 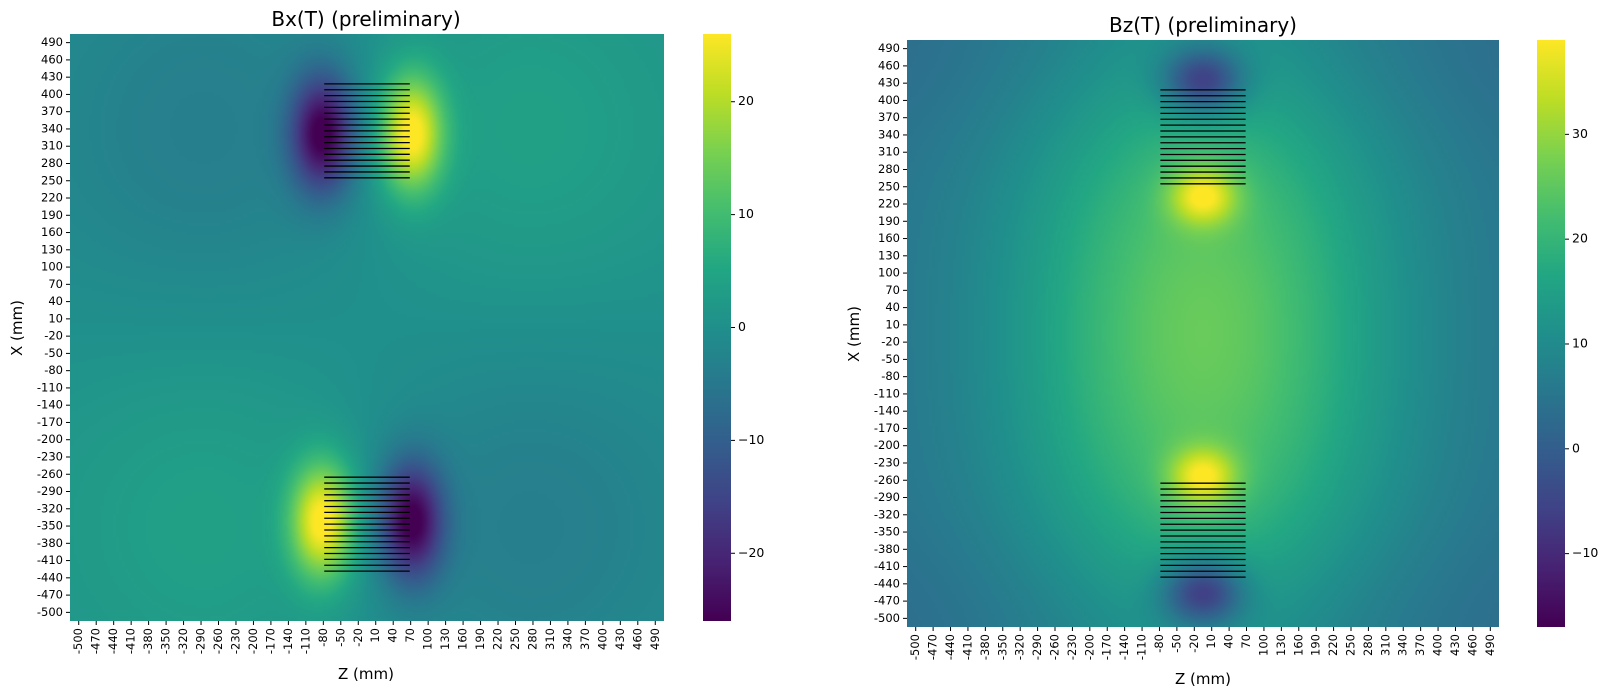 I want to click on x-tick-label: -260, so click(x=1055, y=647).